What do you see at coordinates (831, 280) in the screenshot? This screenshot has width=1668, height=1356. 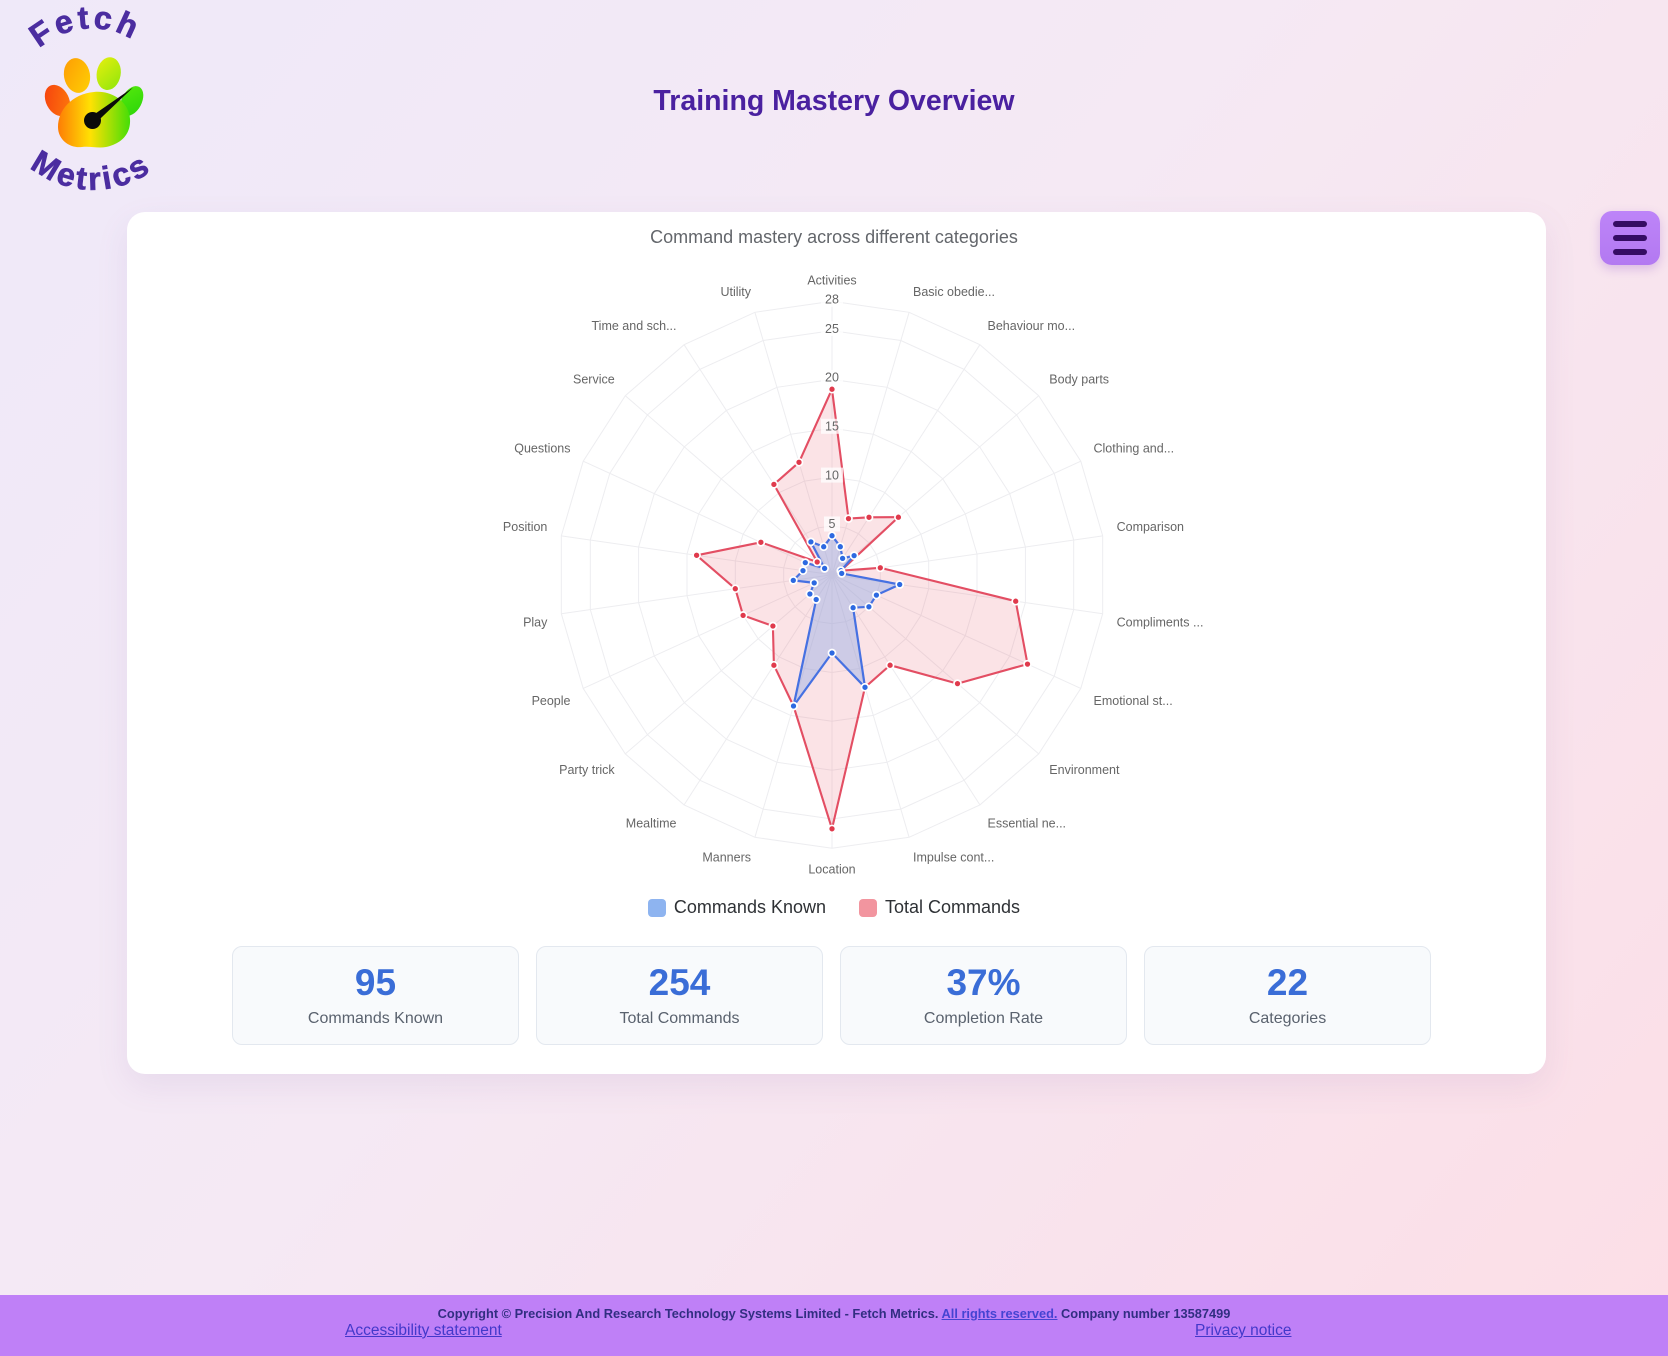 I see `svg-text: Activities` at bounding box center [831, 280].